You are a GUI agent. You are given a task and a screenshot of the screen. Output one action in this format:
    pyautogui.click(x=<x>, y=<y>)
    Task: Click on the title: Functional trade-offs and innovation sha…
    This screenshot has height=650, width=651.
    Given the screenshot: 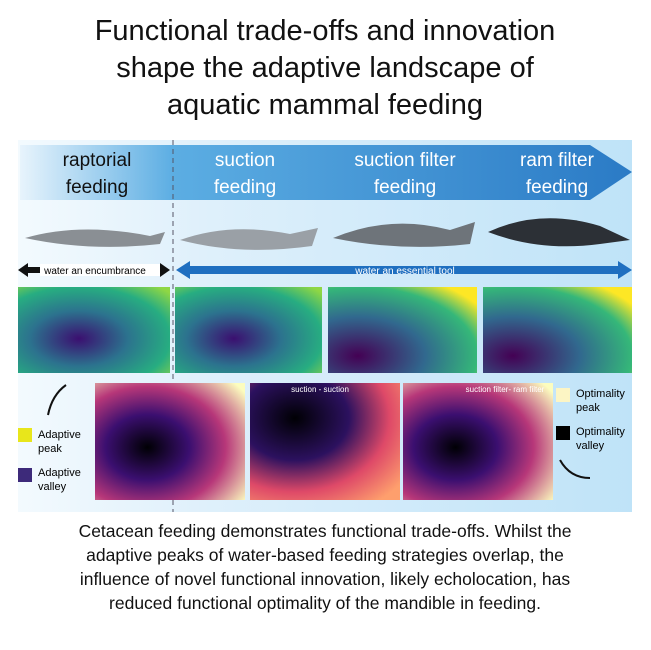 What is the action you would take?
    pyautogui.click(x=325, y=68)
    